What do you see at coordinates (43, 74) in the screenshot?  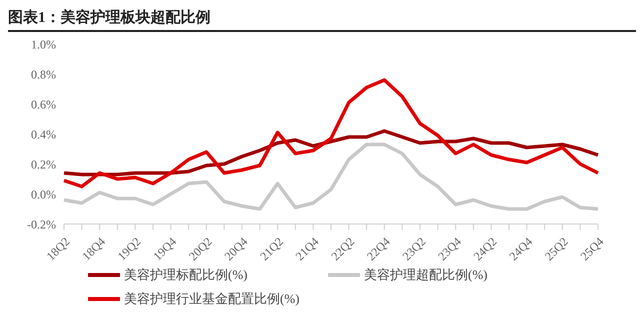 I see `y-tick-label: 0.8%` at bounding box center [43, 74].